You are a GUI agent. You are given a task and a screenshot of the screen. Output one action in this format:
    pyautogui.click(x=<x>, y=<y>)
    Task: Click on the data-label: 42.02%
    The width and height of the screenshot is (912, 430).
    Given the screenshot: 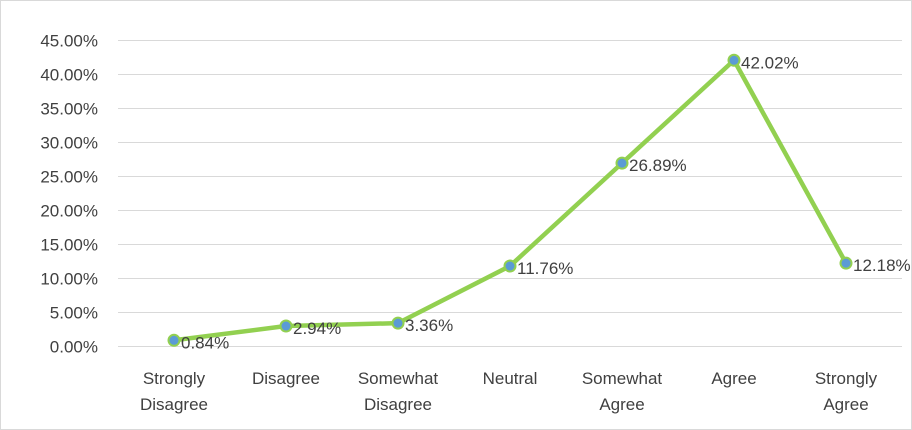 What is the action you would take?
    pyautogui.click(x=770, y=62)
    